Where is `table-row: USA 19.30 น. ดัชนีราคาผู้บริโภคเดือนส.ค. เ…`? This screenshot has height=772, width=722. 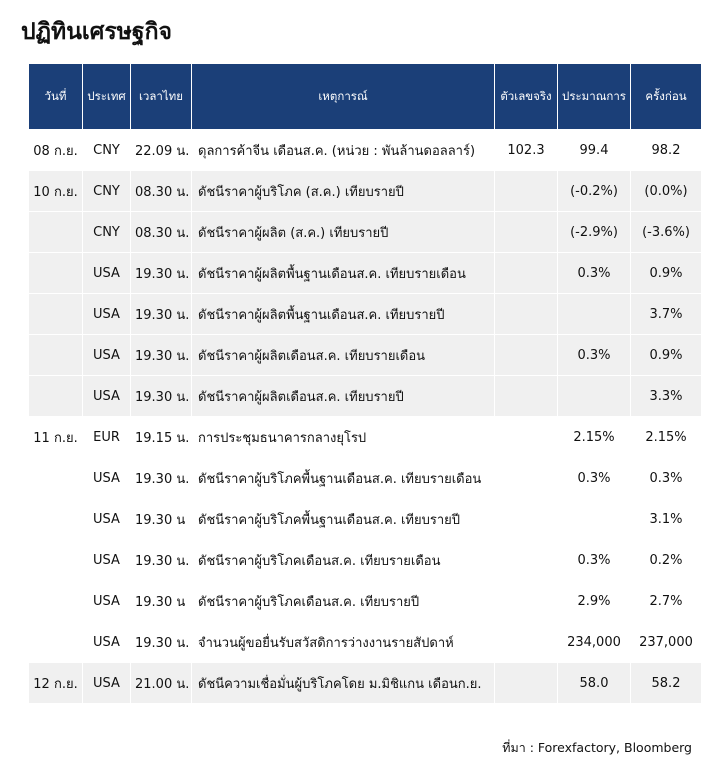
table-row: USA 19.30 น. ดัชนีราคาผู้บริโภคเดือนส.ค. เ… is located at coordinates (365, 560).